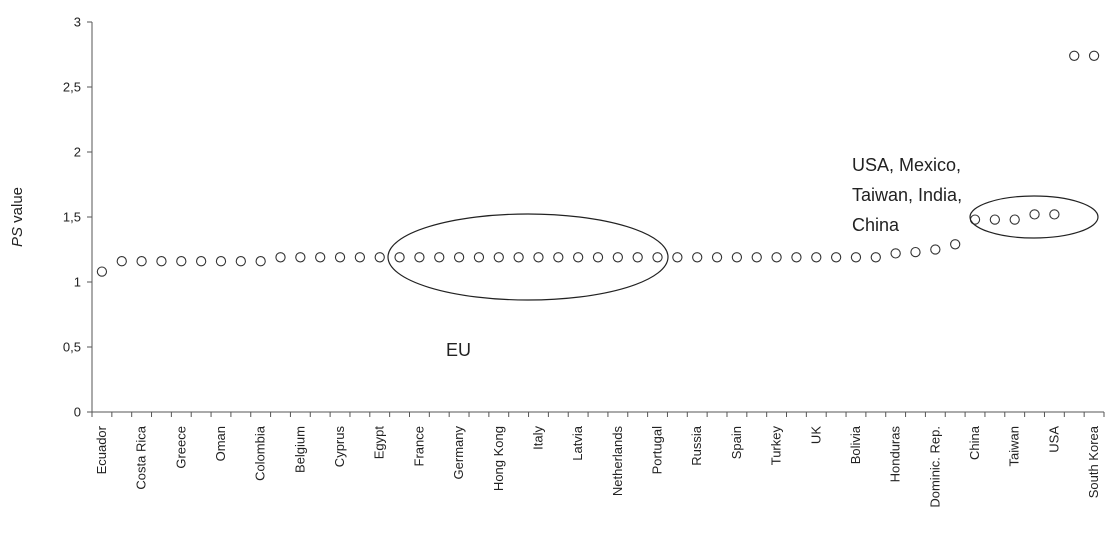 The image size is (1106, 551). Describe the element at coordinates (815, 435) in the screenshot. I see `x-tick-label: UK` at that location.